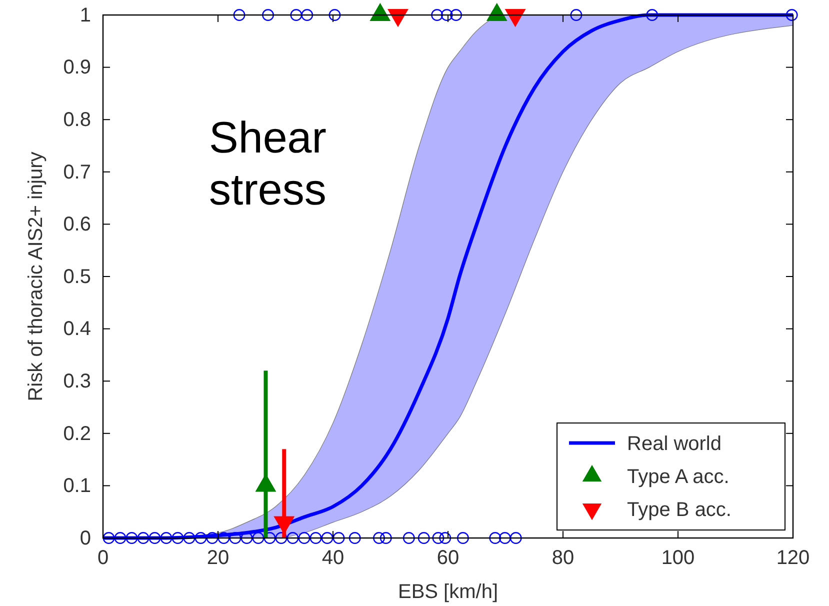 This screenshot has height=606, width=829. Describe the element at coordinates (77, 381) in the screenshot. I see `y-tick-label: 0.3` at that location.